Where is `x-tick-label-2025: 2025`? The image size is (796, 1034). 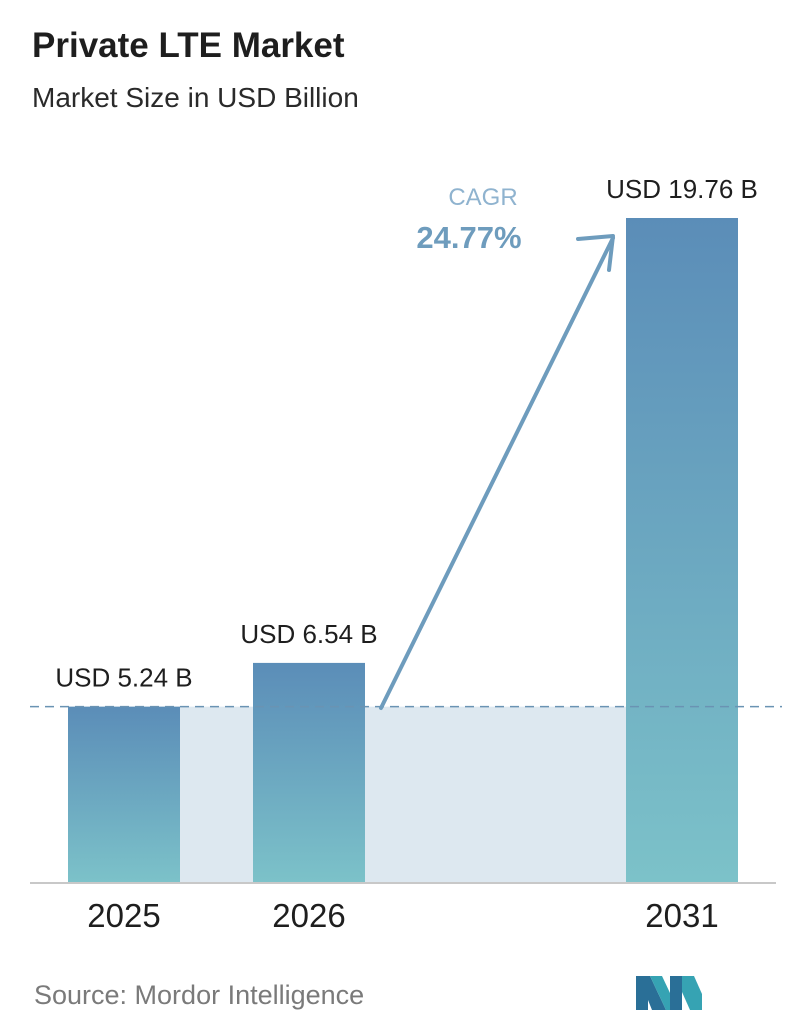
x-tick-label-2025: 2025 is located at coordinates (123, 915).